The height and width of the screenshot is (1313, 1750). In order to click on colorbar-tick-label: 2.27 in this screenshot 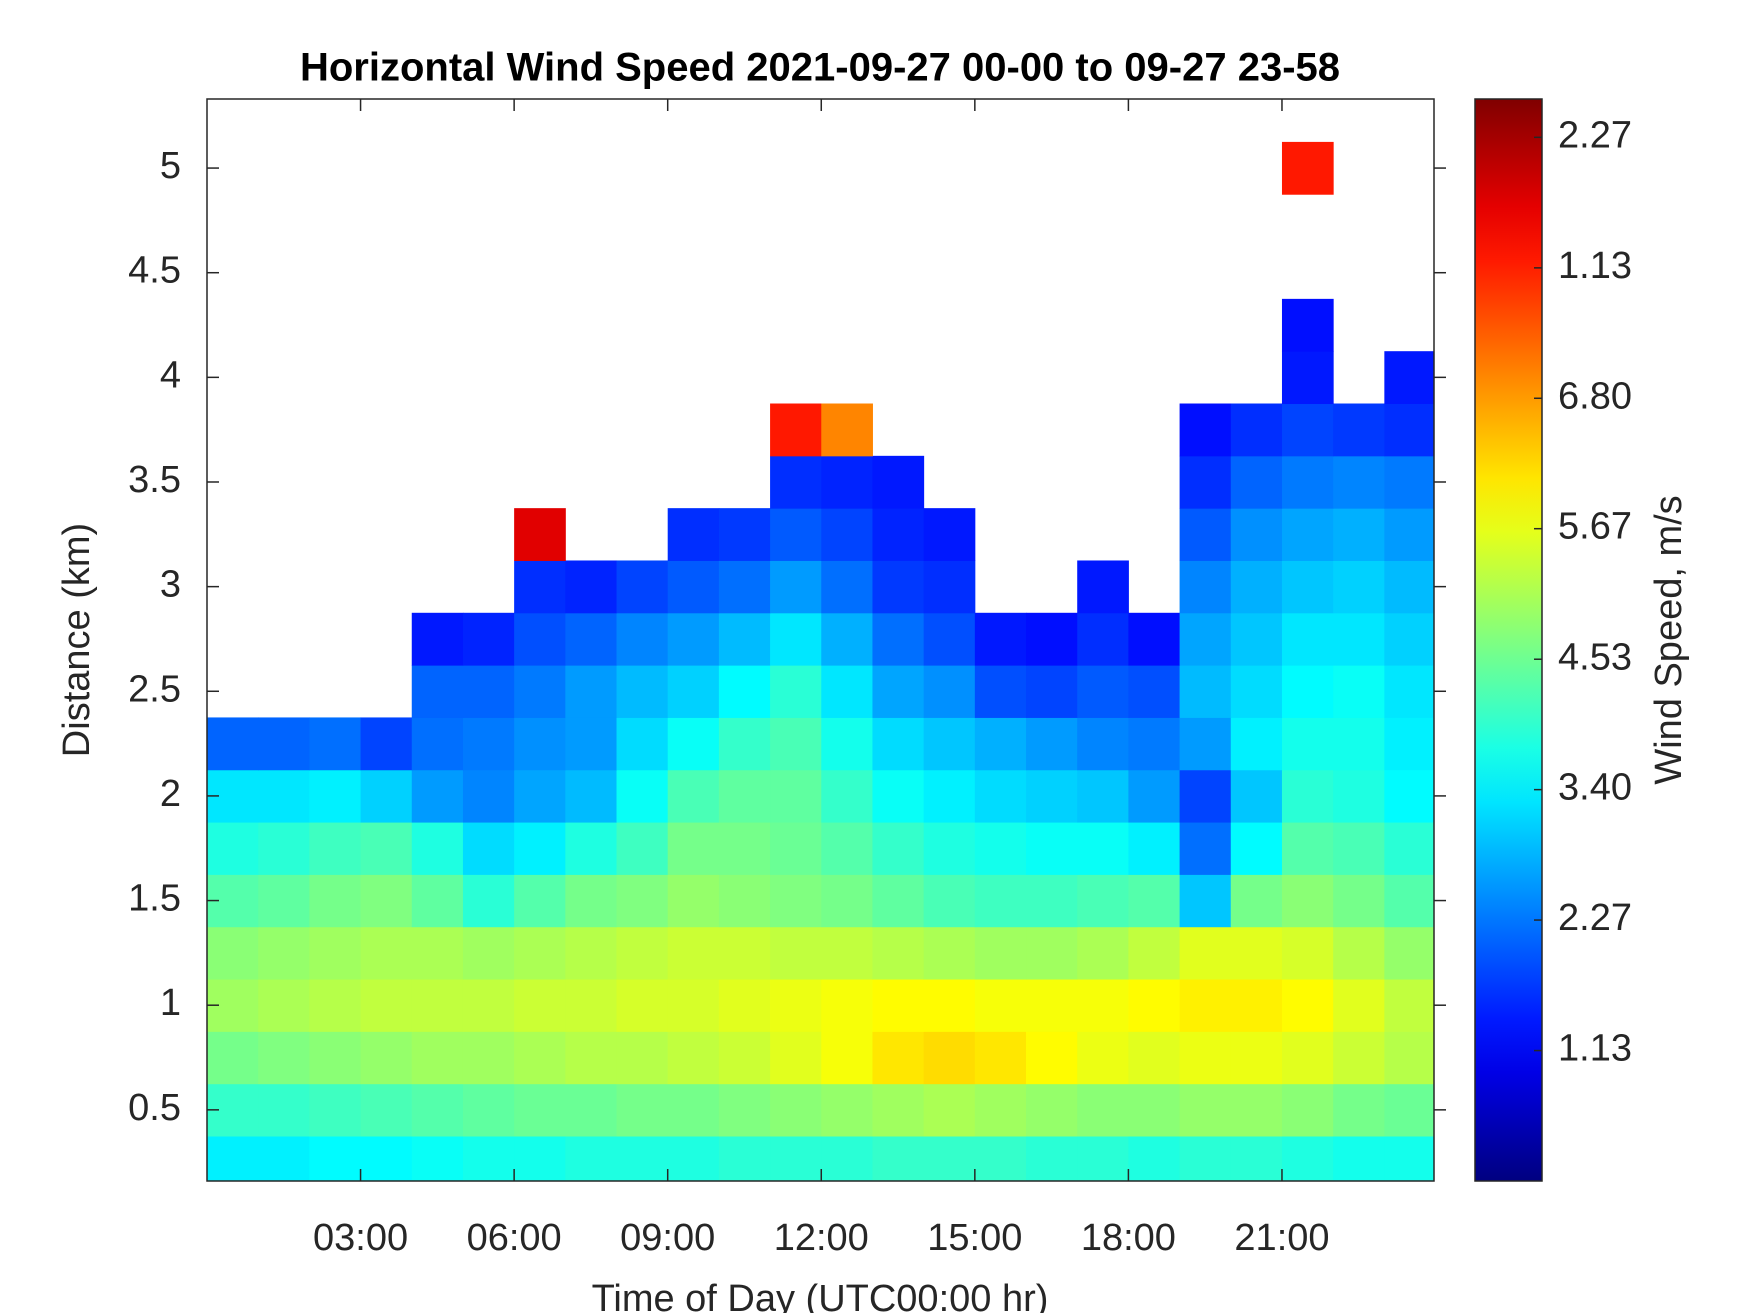, I will do `click(1595, 135)`.